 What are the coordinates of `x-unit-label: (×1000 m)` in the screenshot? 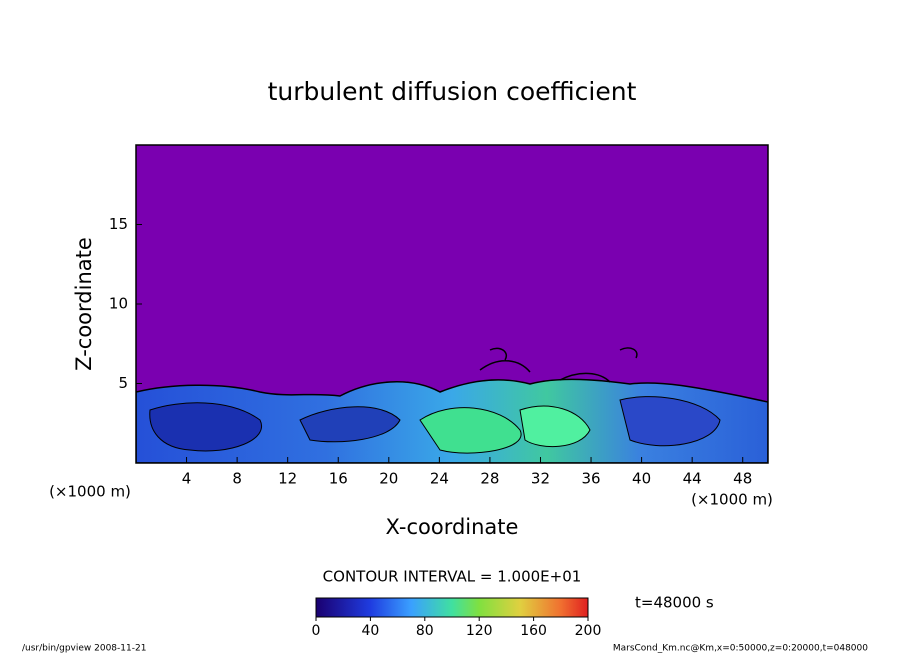 It's located at (732, 500).